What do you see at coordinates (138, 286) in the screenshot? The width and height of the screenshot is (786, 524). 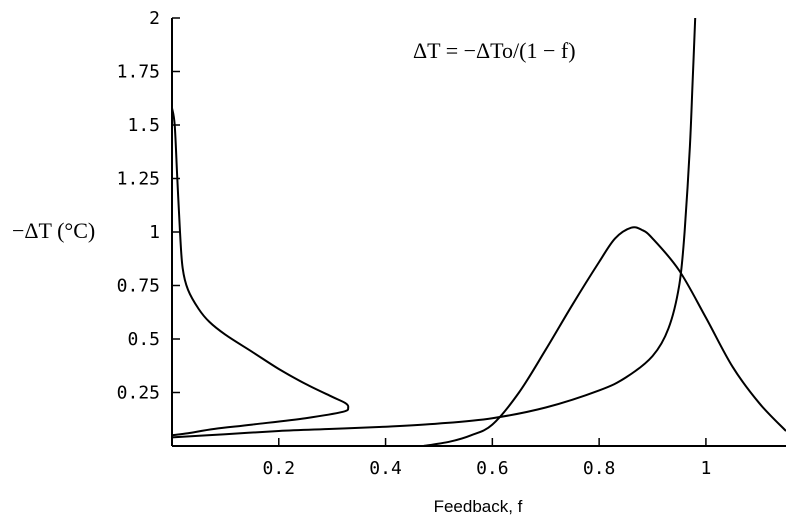 I see `y-tick-label-2: 0.75` at bounding box center [138, 286].